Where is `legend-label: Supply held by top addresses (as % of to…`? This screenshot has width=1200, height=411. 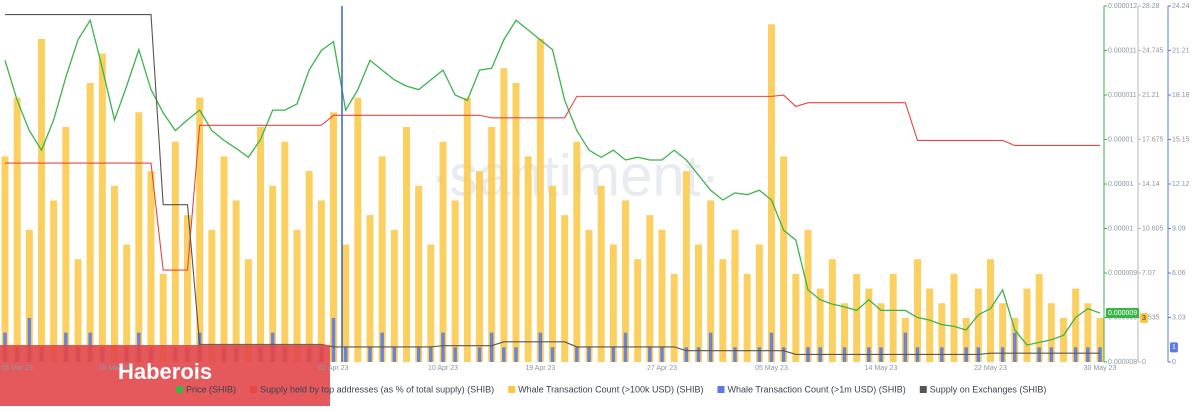
legend-label: Supply held by top addresses (as % of to… is located at coordinates (377, 389).